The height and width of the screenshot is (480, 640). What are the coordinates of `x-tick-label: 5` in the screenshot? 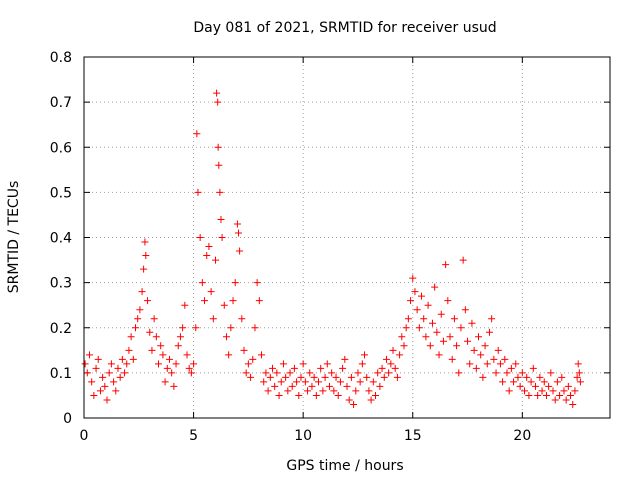 It's located at (193, 436).